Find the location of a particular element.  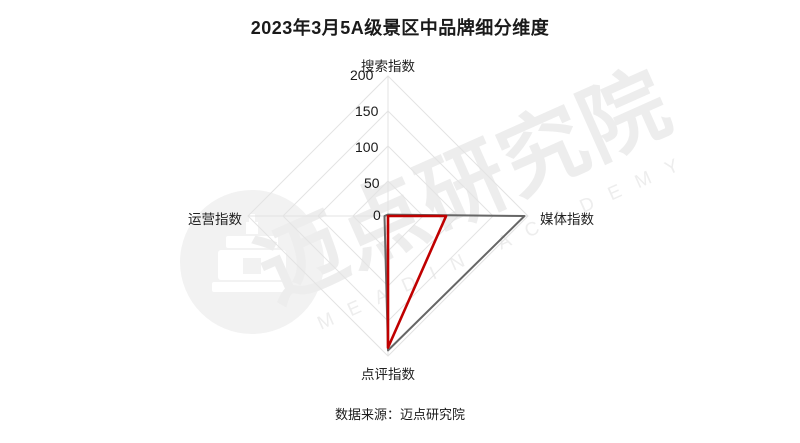

axis-label-search: 搜索指数 is located at coordinates (388, 66).